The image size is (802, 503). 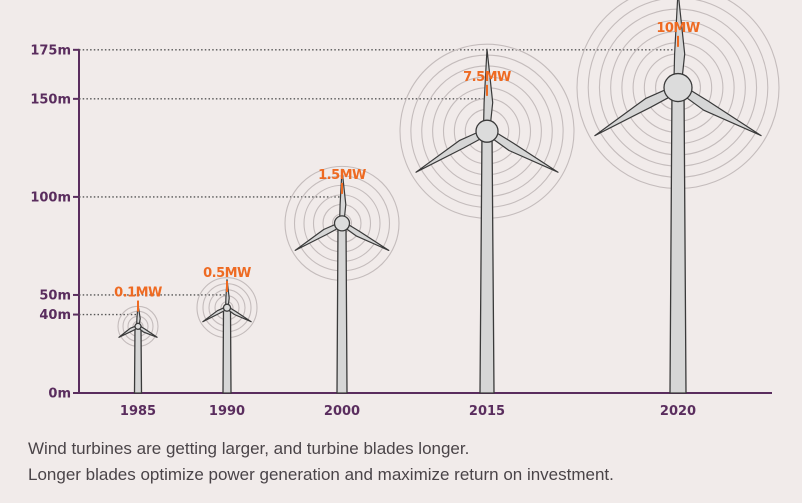 What do you see at coordinates (55, 315) in the screenshot?
I see `y-tick-label-40m: 40m` at bounding box center [55, 315].